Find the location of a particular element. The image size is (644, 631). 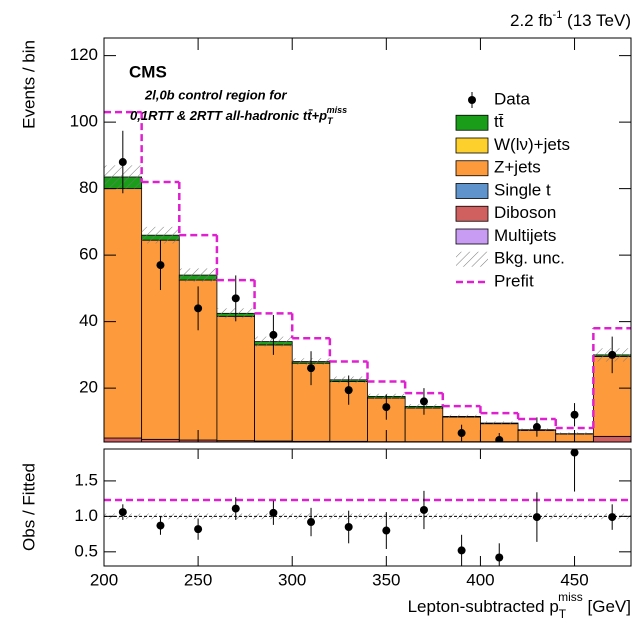

y-tick-label: 40 is located at coordinates (88, 320).